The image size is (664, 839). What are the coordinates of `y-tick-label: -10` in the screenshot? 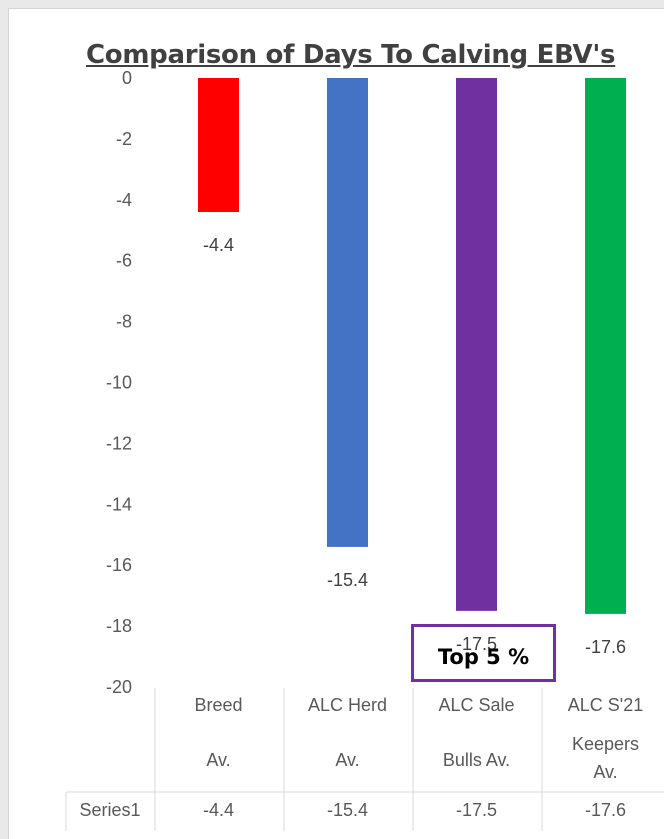 It's located at (119, 383).